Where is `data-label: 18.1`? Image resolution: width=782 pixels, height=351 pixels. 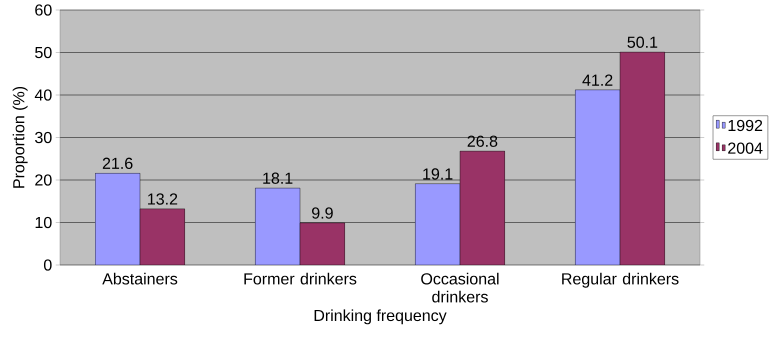
data-label: 18.1 is located at coordinates (277, 178).